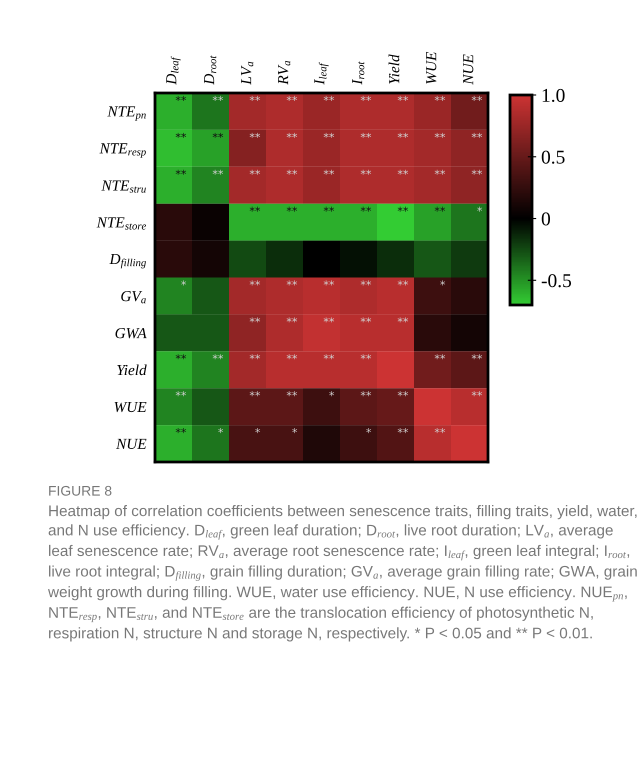  What do you see at coordinates (358, 73) in the screenshot?
I see `x-tick-label: I$_{root}$` at bounding box center [358, 73].